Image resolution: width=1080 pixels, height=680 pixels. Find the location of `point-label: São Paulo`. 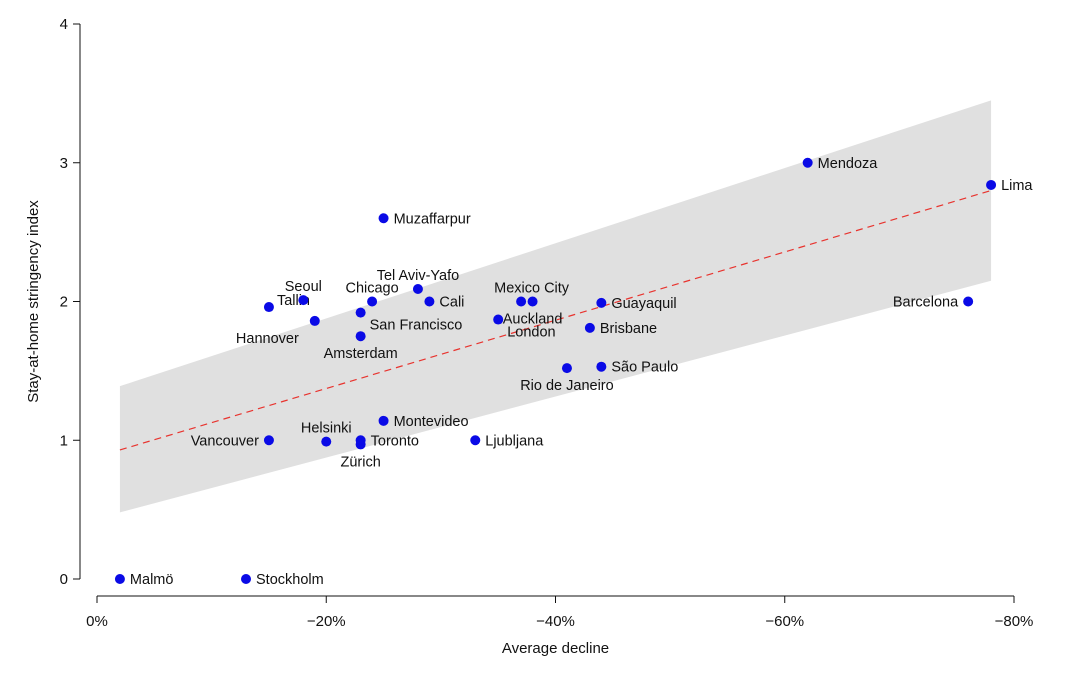

point-label: São Paulo is located at coordinates (644, 368).